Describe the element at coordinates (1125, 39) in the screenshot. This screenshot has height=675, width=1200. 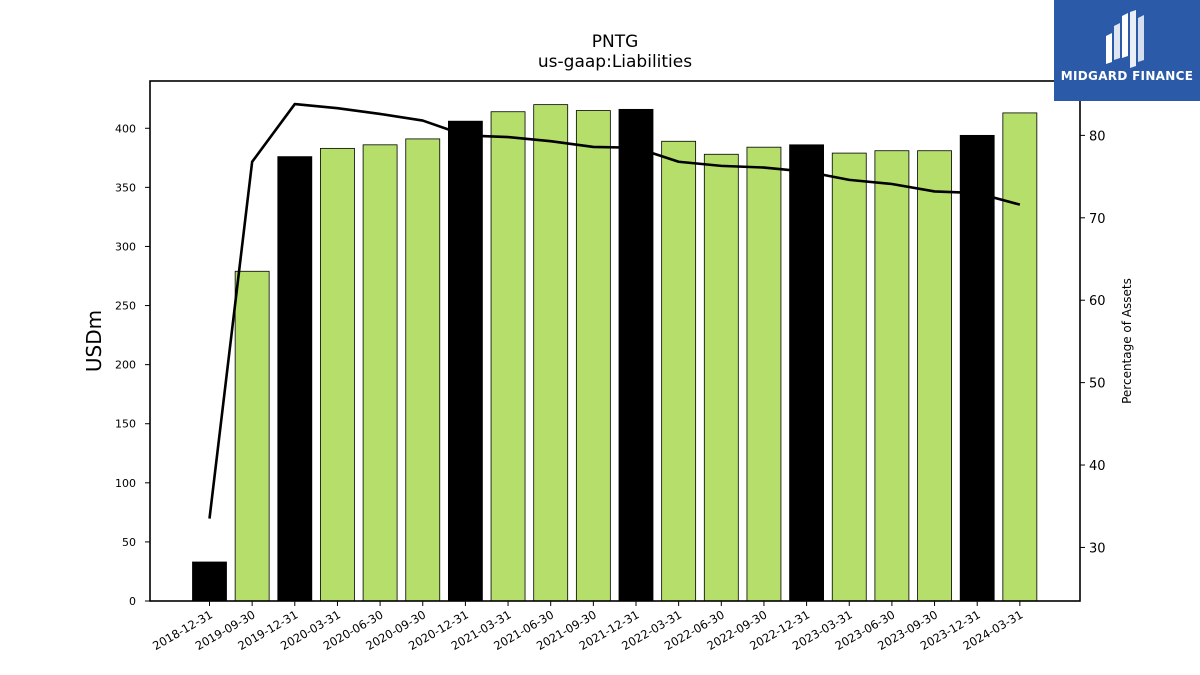
I see `midgard-mark-icon` at that location.